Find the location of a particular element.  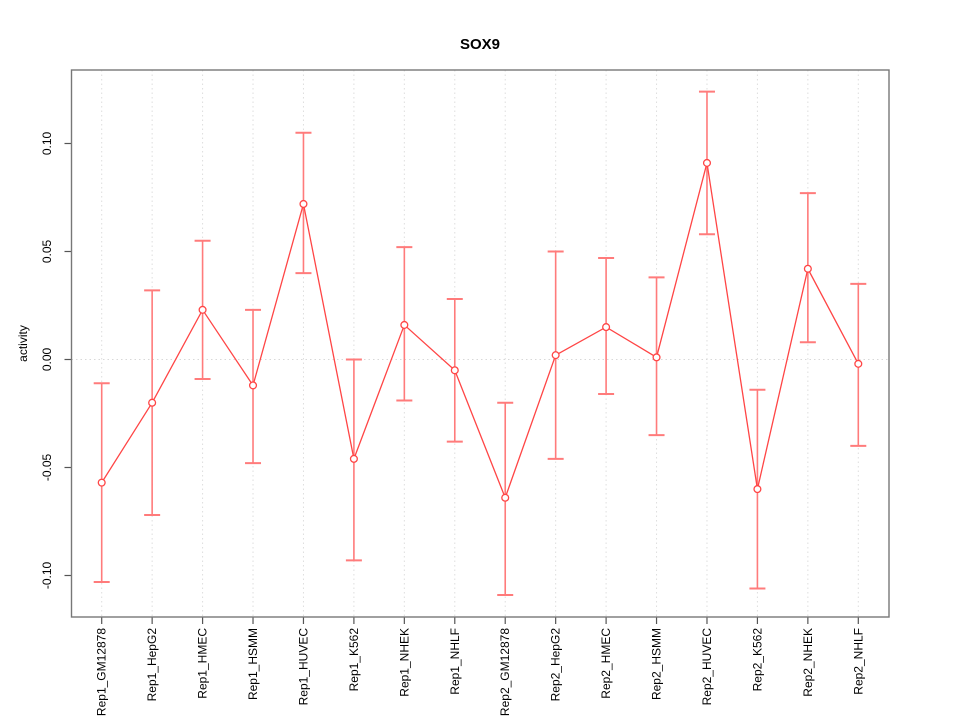

x-tick-label: Rep2_K562 is located at coordinates (757, 660).